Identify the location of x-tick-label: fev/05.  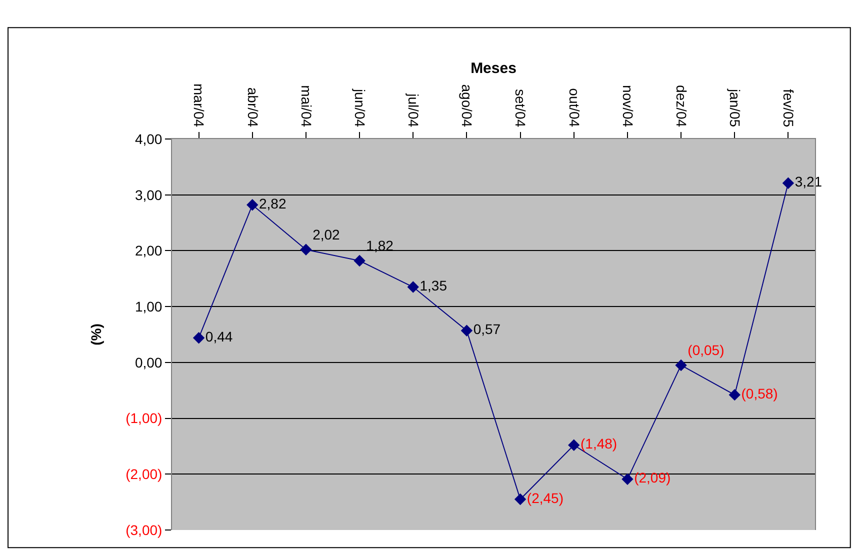
(788, 108).